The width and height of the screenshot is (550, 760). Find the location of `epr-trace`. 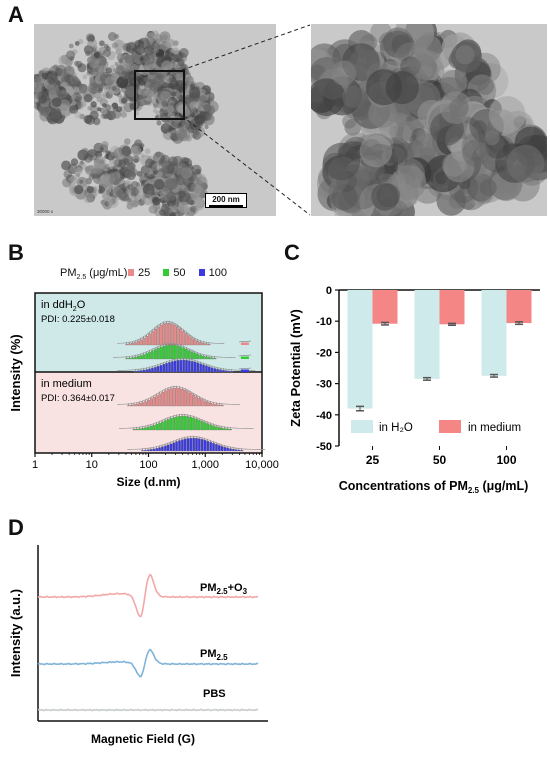

epr-trace is located at coordinates (148, 595).